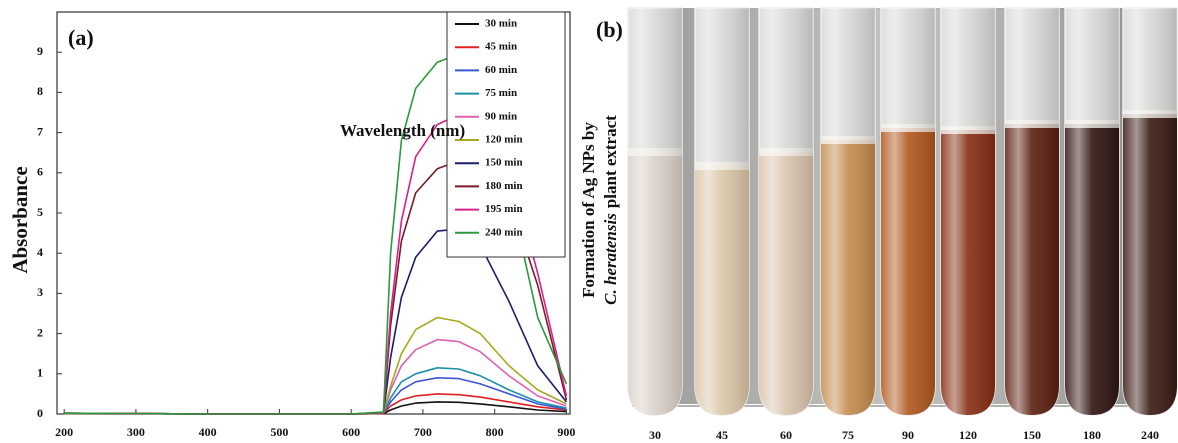  What do you see at coordinates (64, 432) in the screenshot?
I see `x-tick-label: 200` at bounding box center [64, 432].